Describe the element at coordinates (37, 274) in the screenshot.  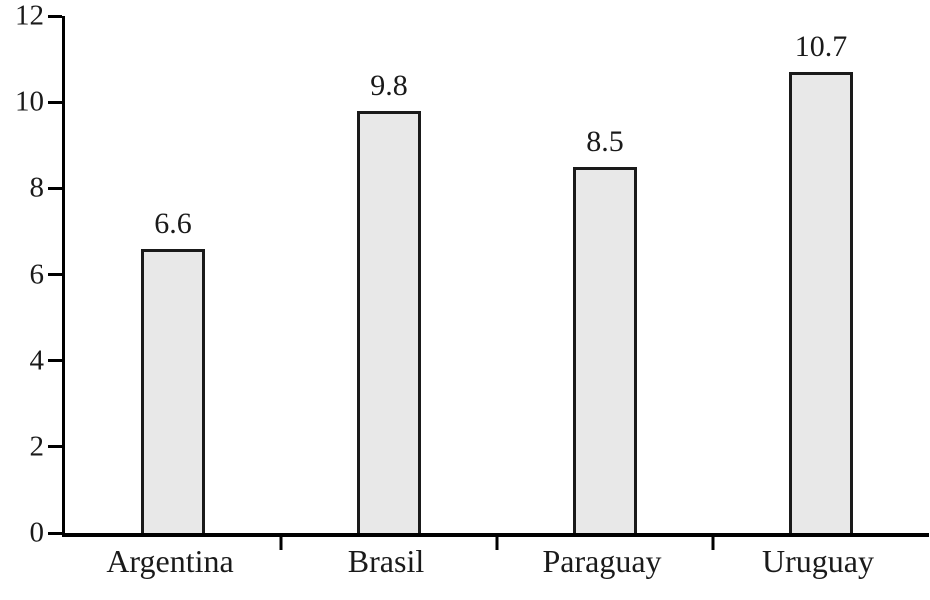
I see `y-tick-label: 6` at that location.